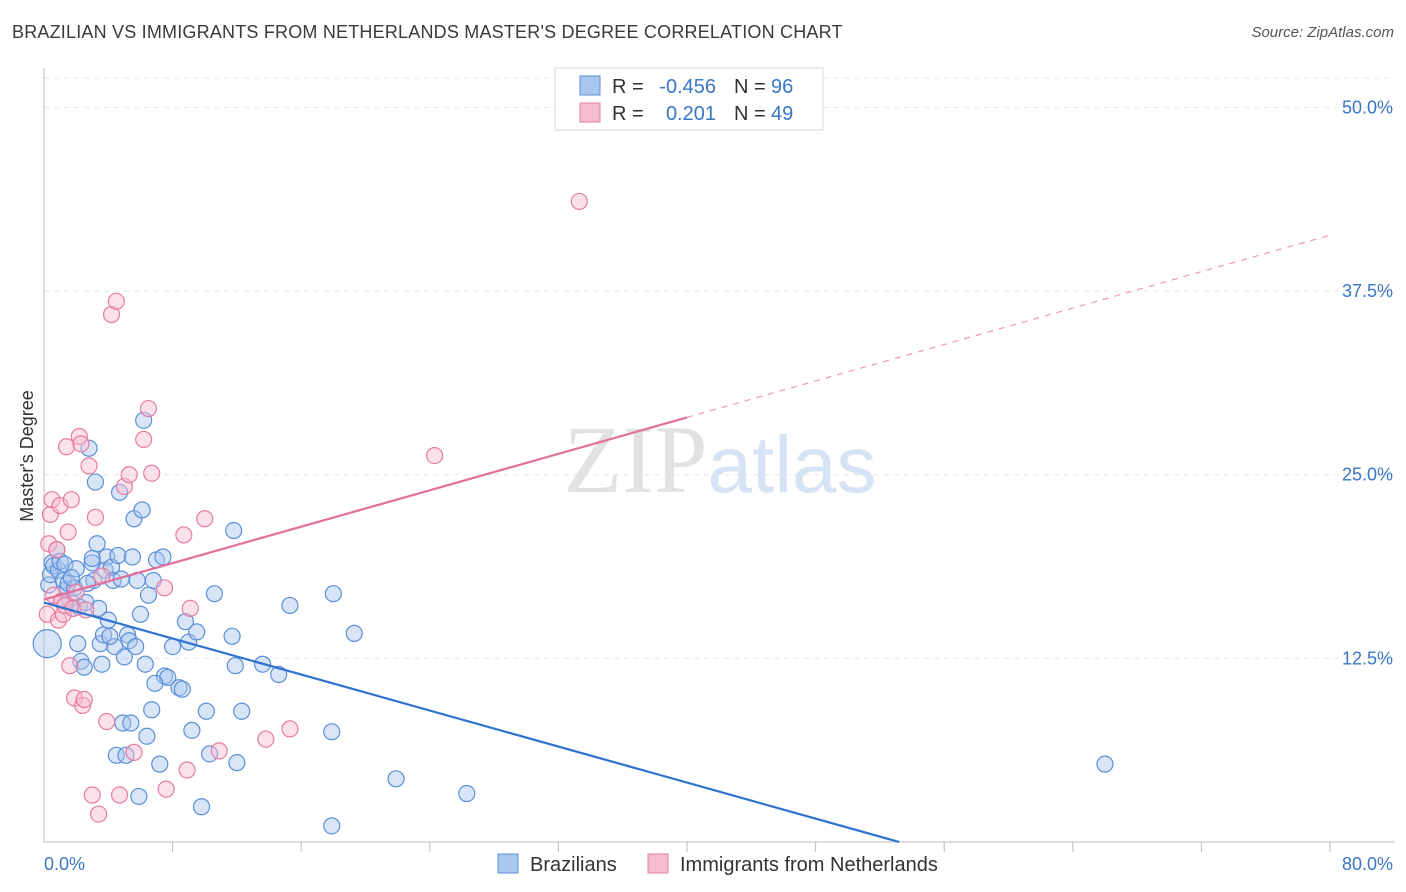 Image resolution: width=1406 pixels, height=892 pixels. Describe the element at coordinates (508, 863) in the screenshot. I see `legend-swatch-brazilians` at that location.